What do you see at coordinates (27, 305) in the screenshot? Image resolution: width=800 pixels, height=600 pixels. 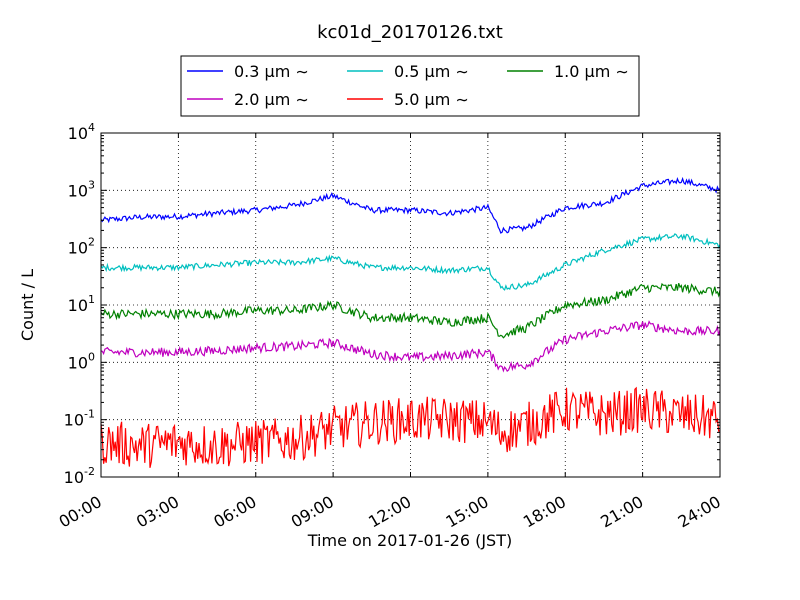 I see `y-axis-label: Count / L` at bounding box center [27, 305].